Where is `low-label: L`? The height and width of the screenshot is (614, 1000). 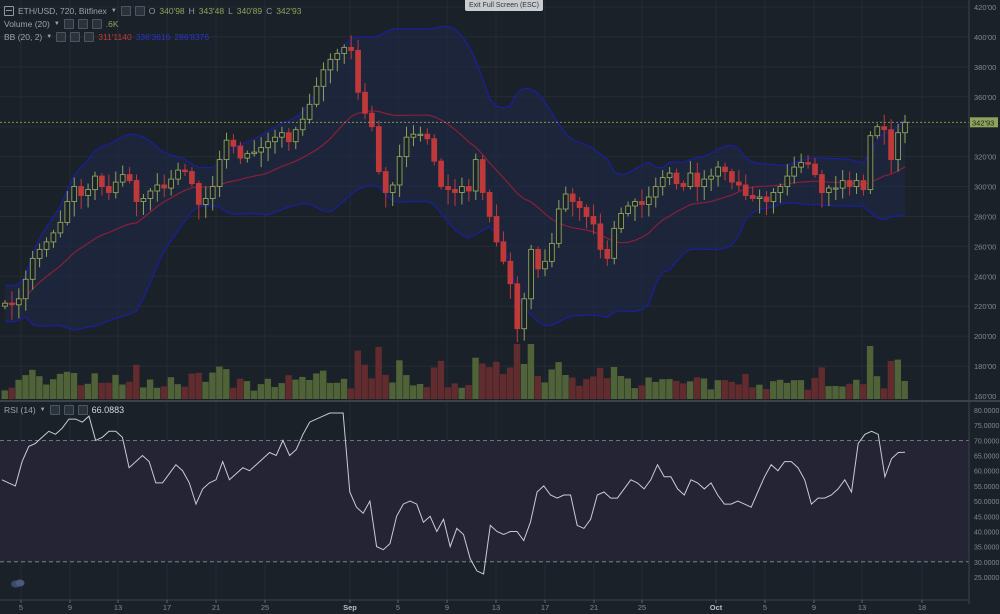
low-label: L is located at coordinates (230, 11).